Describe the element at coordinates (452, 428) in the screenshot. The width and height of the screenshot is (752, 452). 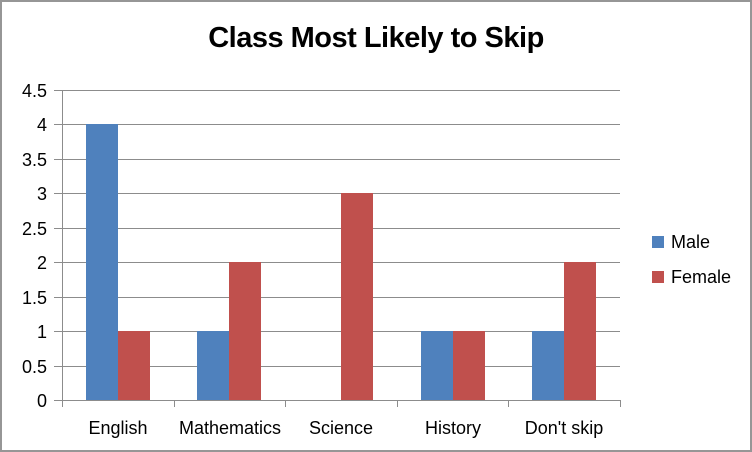
I see `x-axis-category-label: History` at that location.